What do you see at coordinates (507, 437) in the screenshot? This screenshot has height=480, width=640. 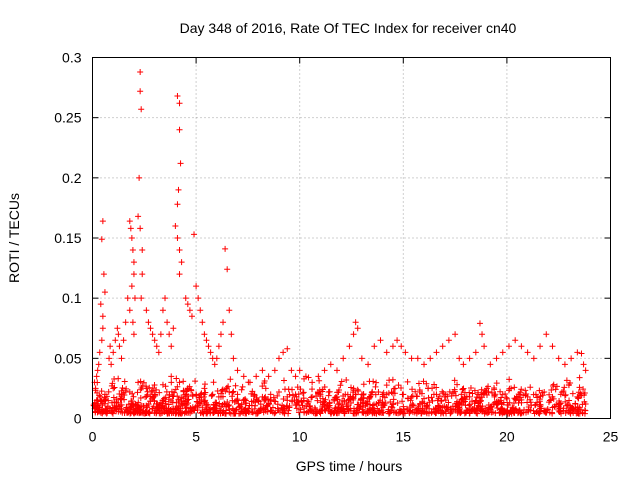 I see `x-tick-label: 20` at bounding box center [507, 437].